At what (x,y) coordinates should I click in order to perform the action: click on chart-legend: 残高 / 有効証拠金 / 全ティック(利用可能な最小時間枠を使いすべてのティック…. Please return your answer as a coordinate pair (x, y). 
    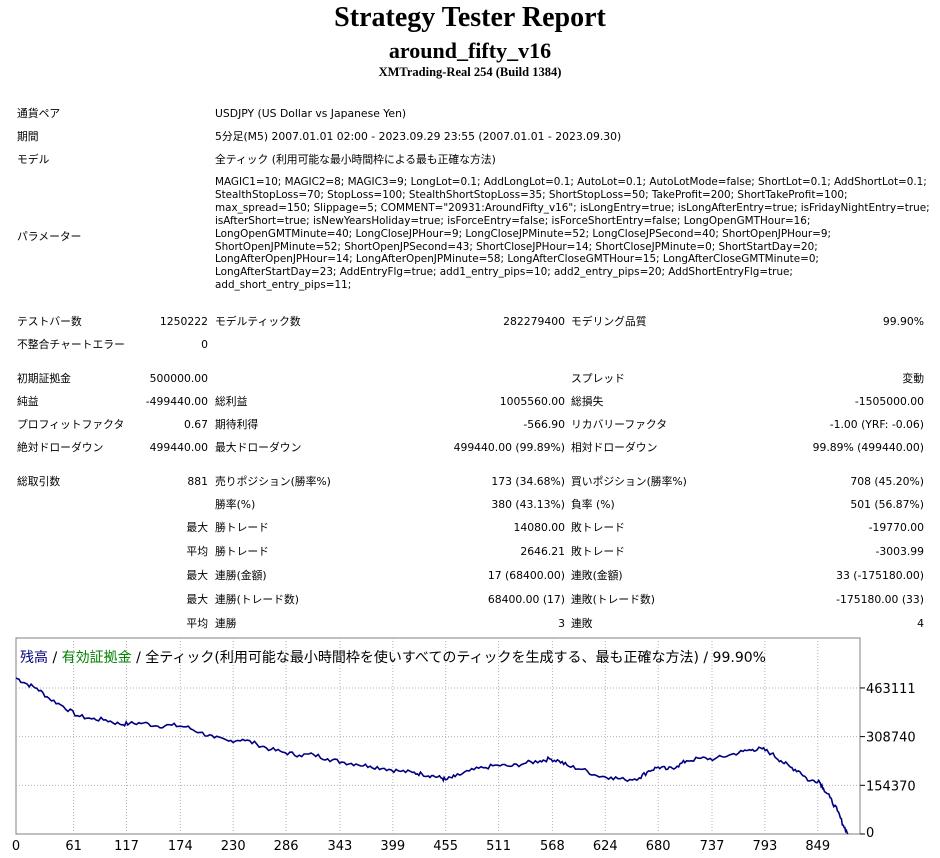
    Looking at the image, I should click on (393, 657).